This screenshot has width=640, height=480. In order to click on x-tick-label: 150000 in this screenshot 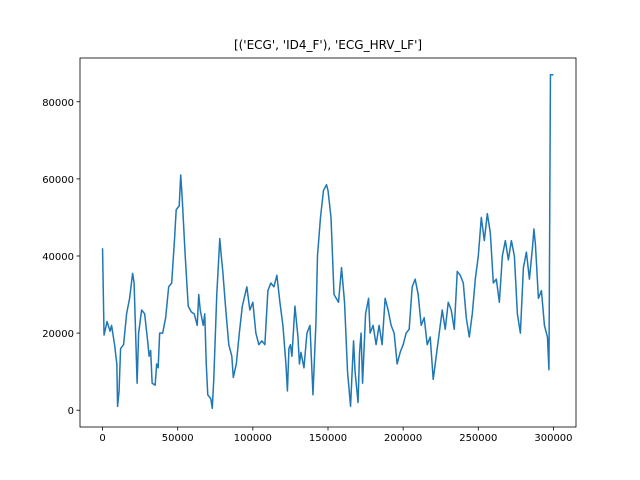, I will do `click(328, 438)`.